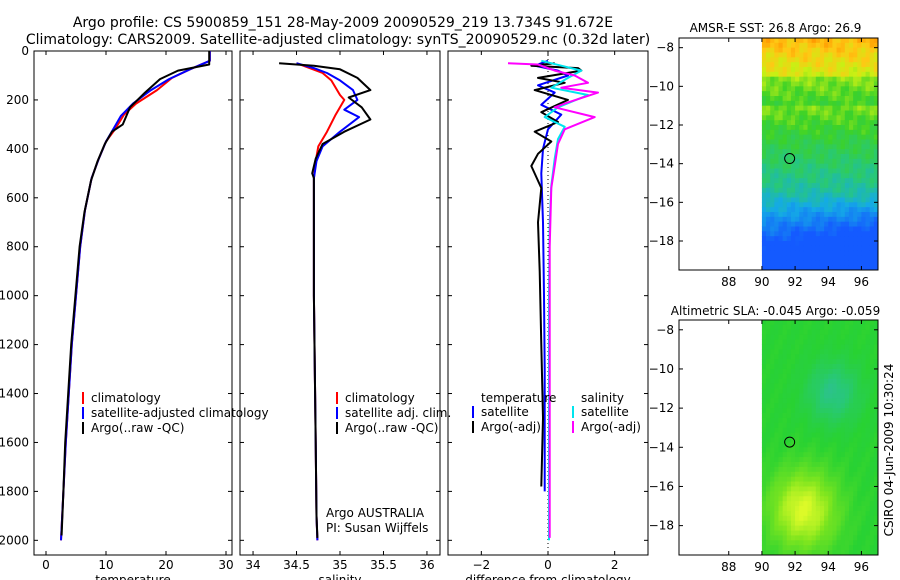 This screenshot has height=580, width=900. What do you see at coordinates (728, 282) in the screenshot?
I see `sst_map-xtick-label: 88` at bounding box center [728, 282].